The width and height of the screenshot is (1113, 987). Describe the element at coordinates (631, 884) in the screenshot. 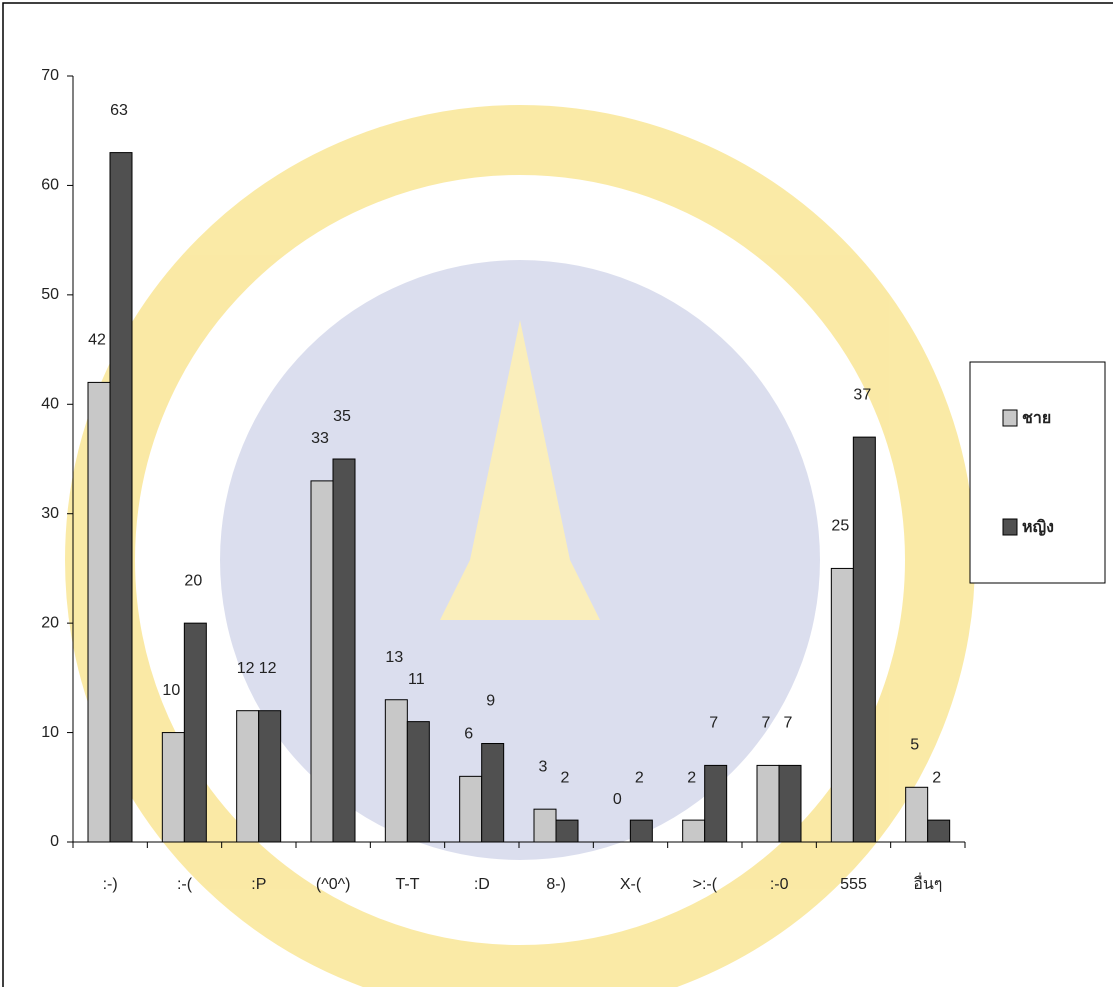

I see `x-tick-label: X-(` at that location.